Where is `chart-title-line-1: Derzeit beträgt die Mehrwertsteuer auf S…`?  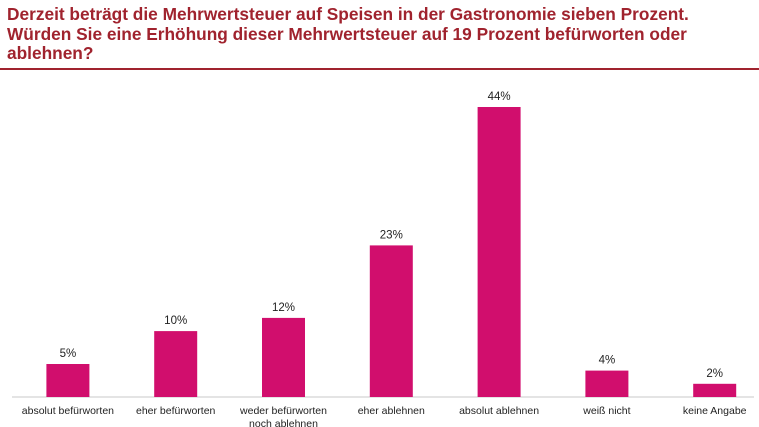 chart-title-line-1: Derzeit beträgt die Mehrwertsteuer auf S… is located at coordinates (348, 14).